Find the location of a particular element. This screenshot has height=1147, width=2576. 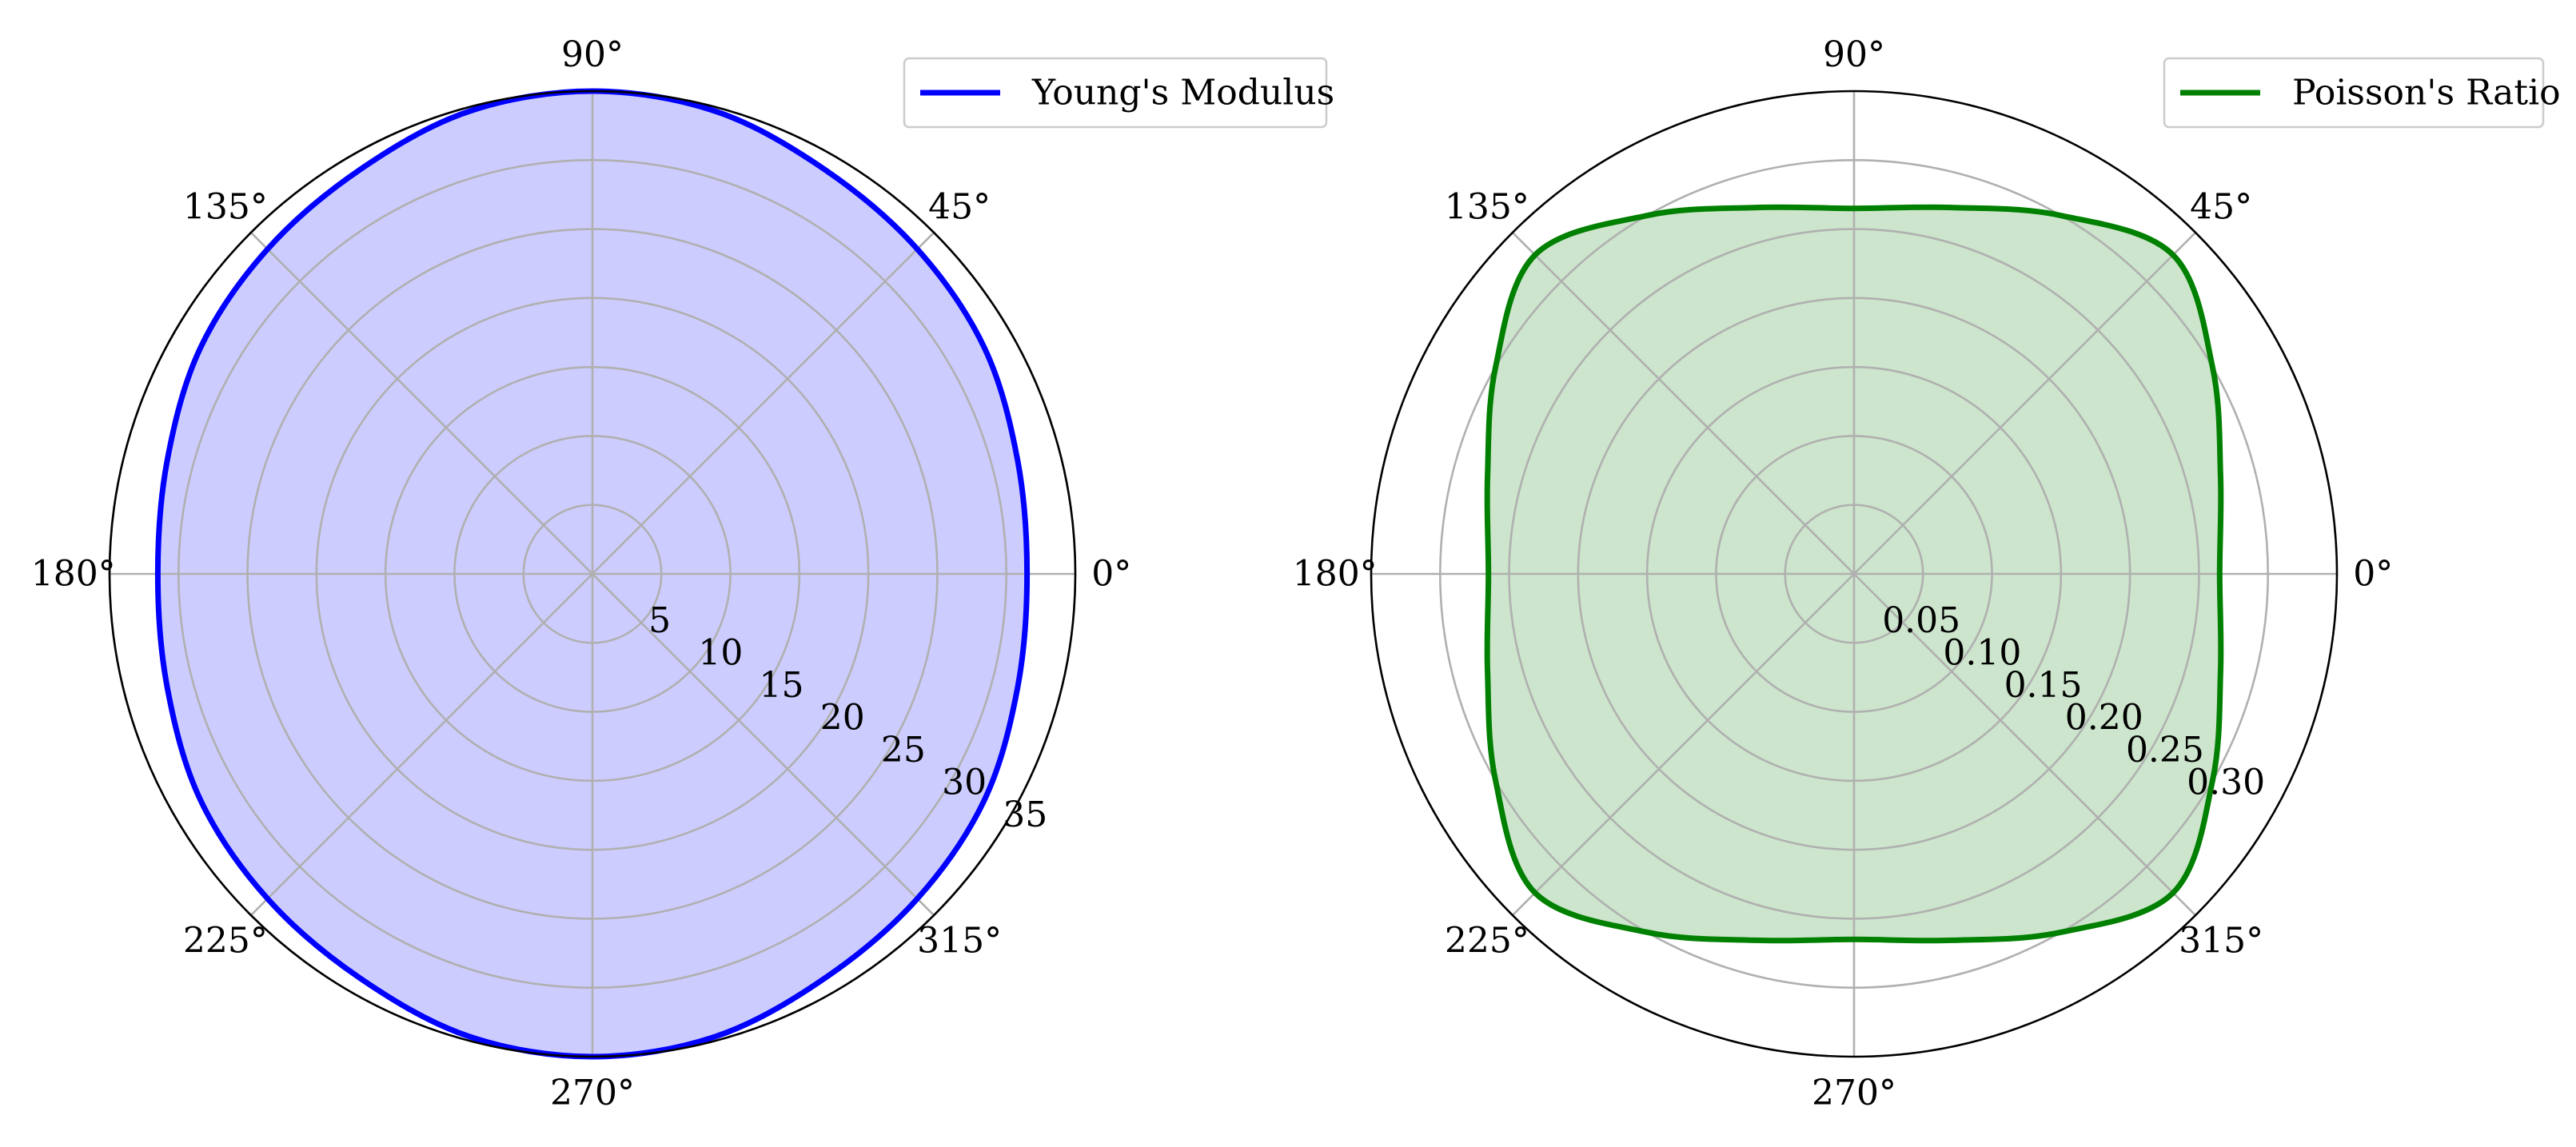

legend-label: Young's Modulus is located at coordinates (1182, 94).